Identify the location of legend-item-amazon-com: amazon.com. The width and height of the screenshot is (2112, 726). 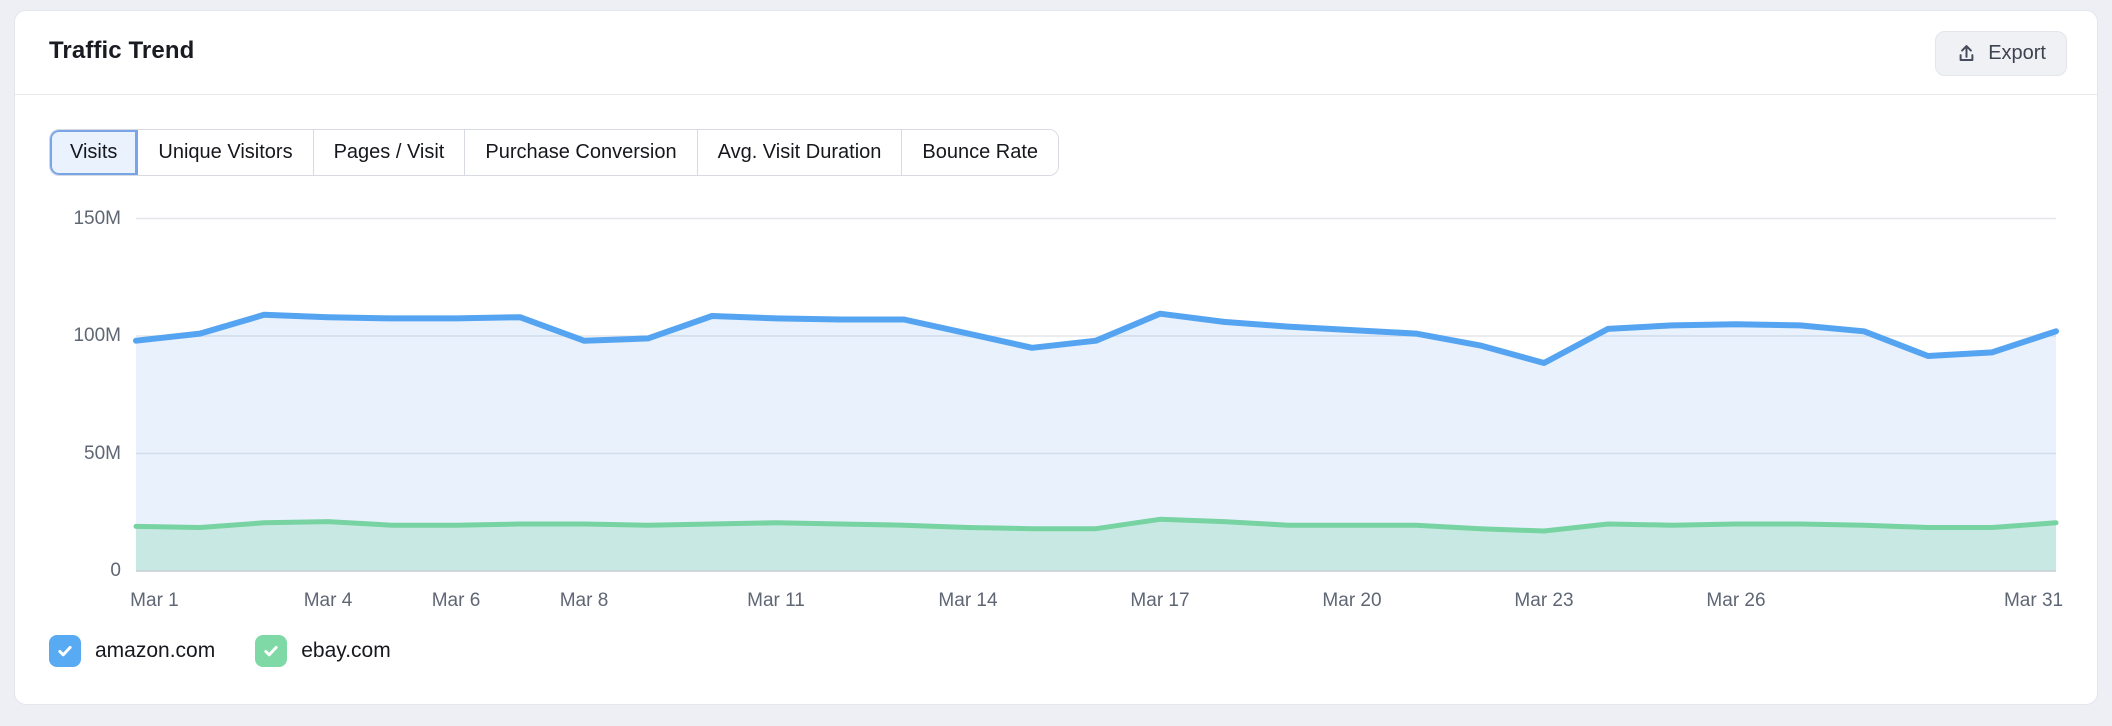
(132, 651).